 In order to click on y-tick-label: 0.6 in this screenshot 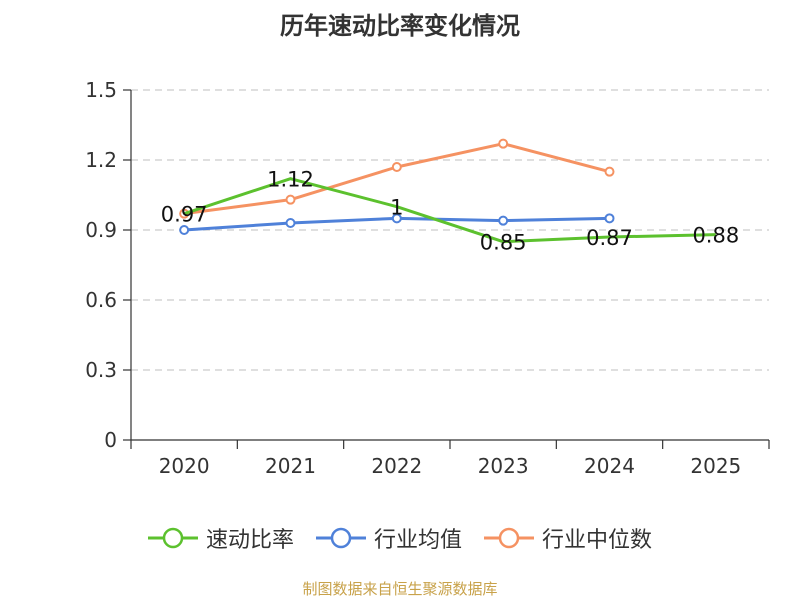, I will do `click(101, 300)`.